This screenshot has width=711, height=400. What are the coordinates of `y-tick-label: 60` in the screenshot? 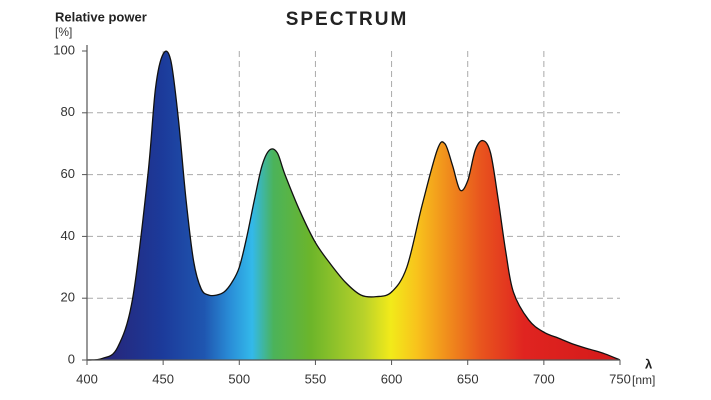 It's located at (68, 173).